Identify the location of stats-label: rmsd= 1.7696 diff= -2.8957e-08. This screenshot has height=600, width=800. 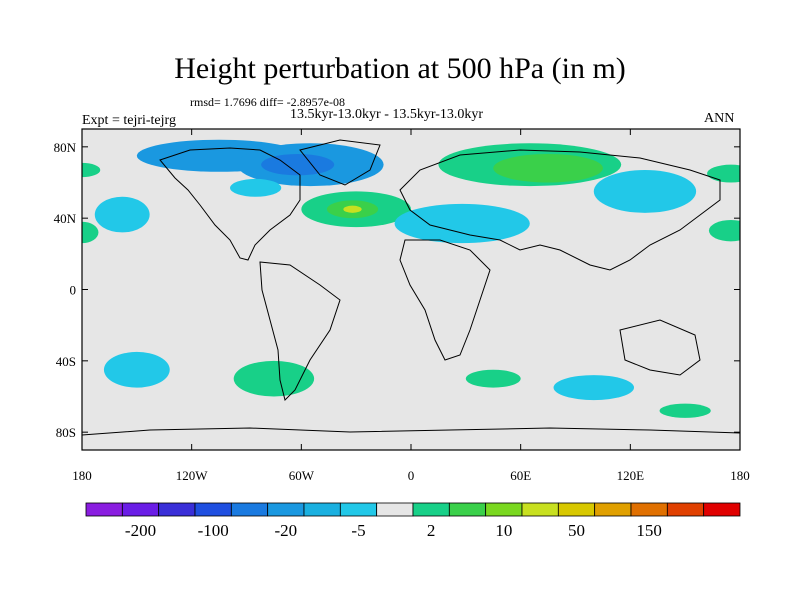
(267, 102).